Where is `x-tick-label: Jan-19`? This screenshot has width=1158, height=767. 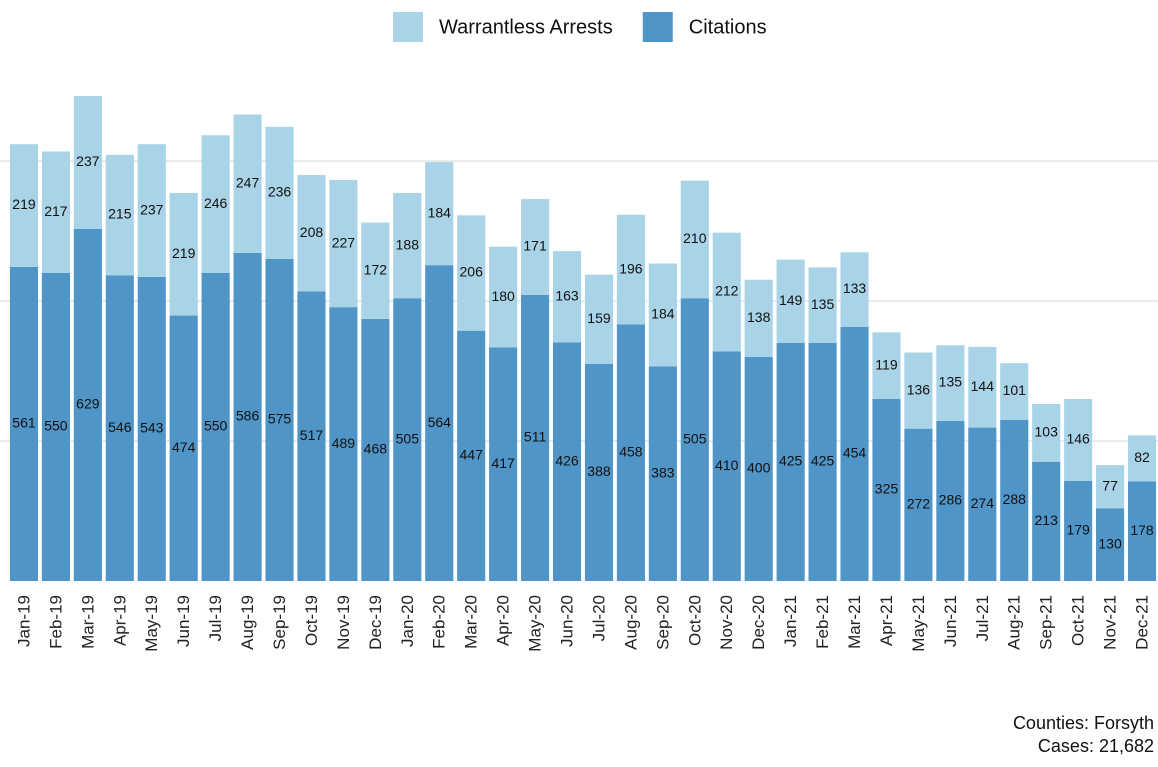
x-tick-label: Jan-19 is located at coordinates (23, 621).